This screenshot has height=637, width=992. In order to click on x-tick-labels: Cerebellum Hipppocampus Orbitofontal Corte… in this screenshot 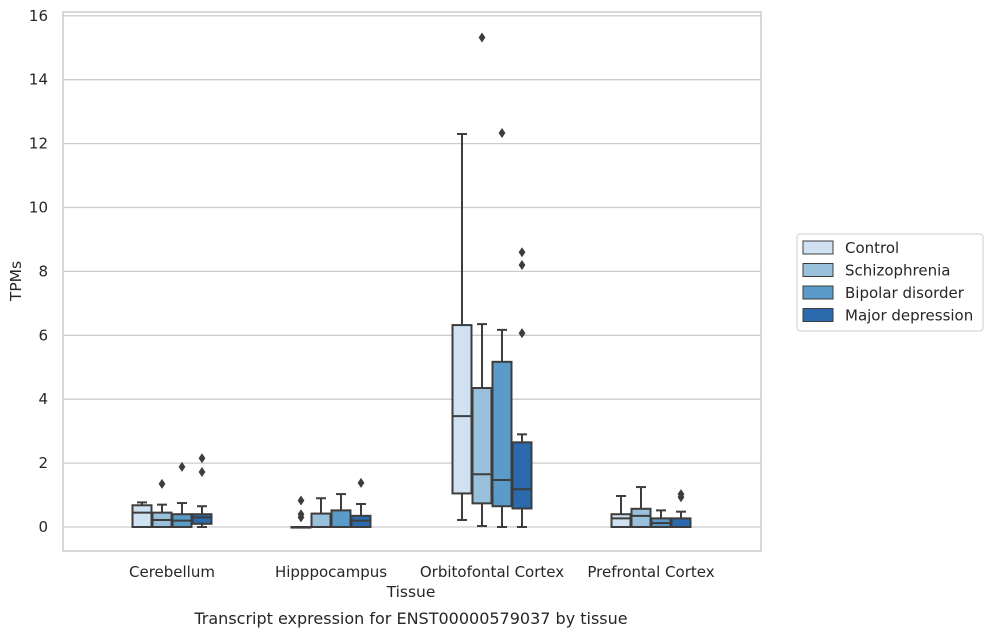, I will do `click(422, 572)`.